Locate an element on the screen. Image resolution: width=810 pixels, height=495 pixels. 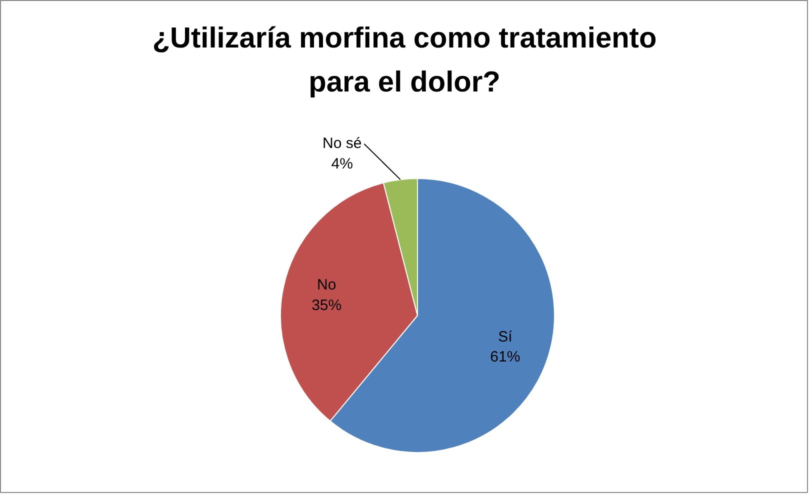
slice-label: No is located at coordinates (326, 285).